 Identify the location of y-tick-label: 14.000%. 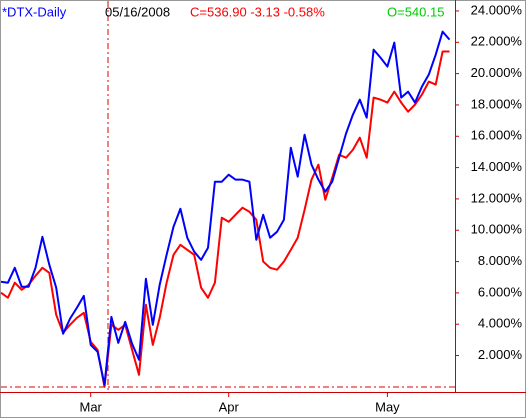
(497, 166).